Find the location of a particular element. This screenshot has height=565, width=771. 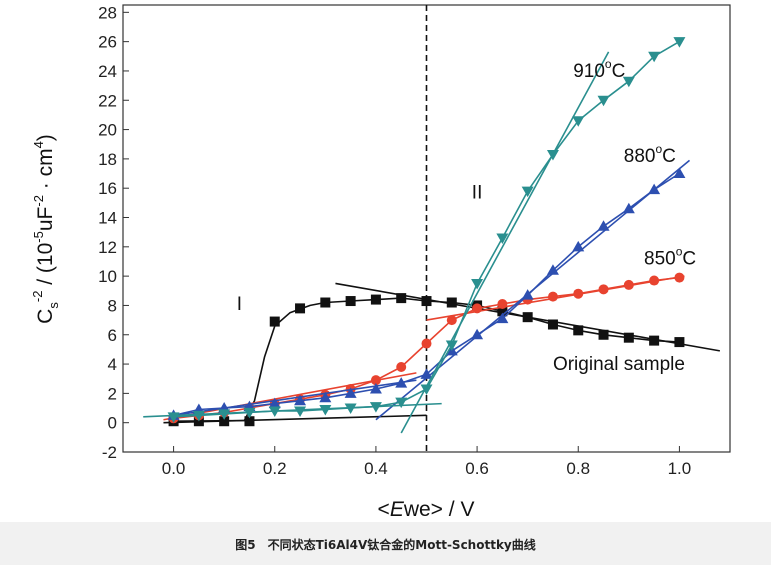

y-axis-title-sup4: 4 is located at coordinates (38, 144).